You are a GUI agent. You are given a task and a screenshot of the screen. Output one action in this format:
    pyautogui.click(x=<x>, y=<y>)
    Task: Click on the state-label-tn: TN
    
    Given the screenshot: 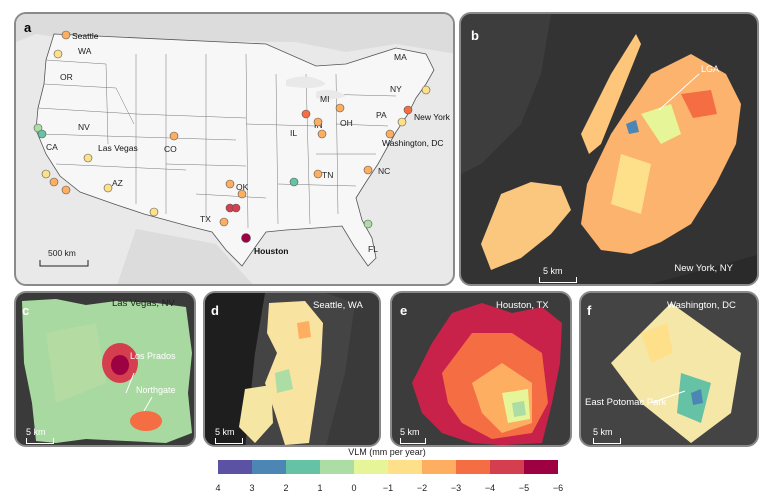 What is the action you would take?
    pyautogui.click(x=327, y=175)
    